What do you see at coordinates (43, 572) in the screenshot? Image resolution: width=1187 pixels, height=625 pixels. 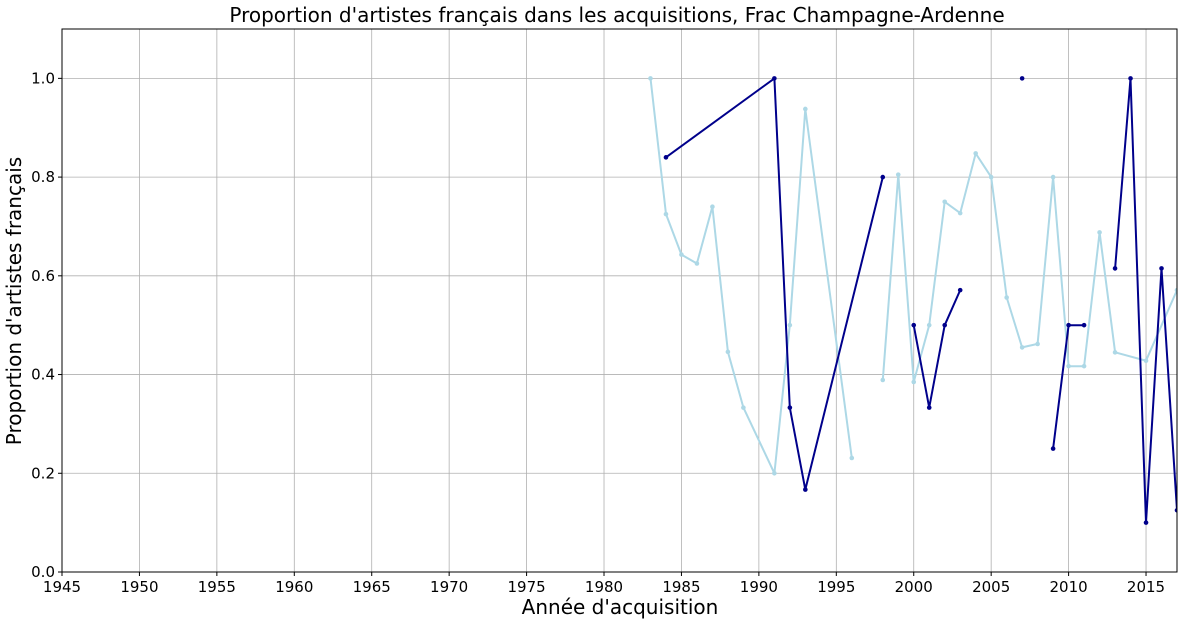 I see `y-tick-label: 0.0` at bounding box center [43, 572].